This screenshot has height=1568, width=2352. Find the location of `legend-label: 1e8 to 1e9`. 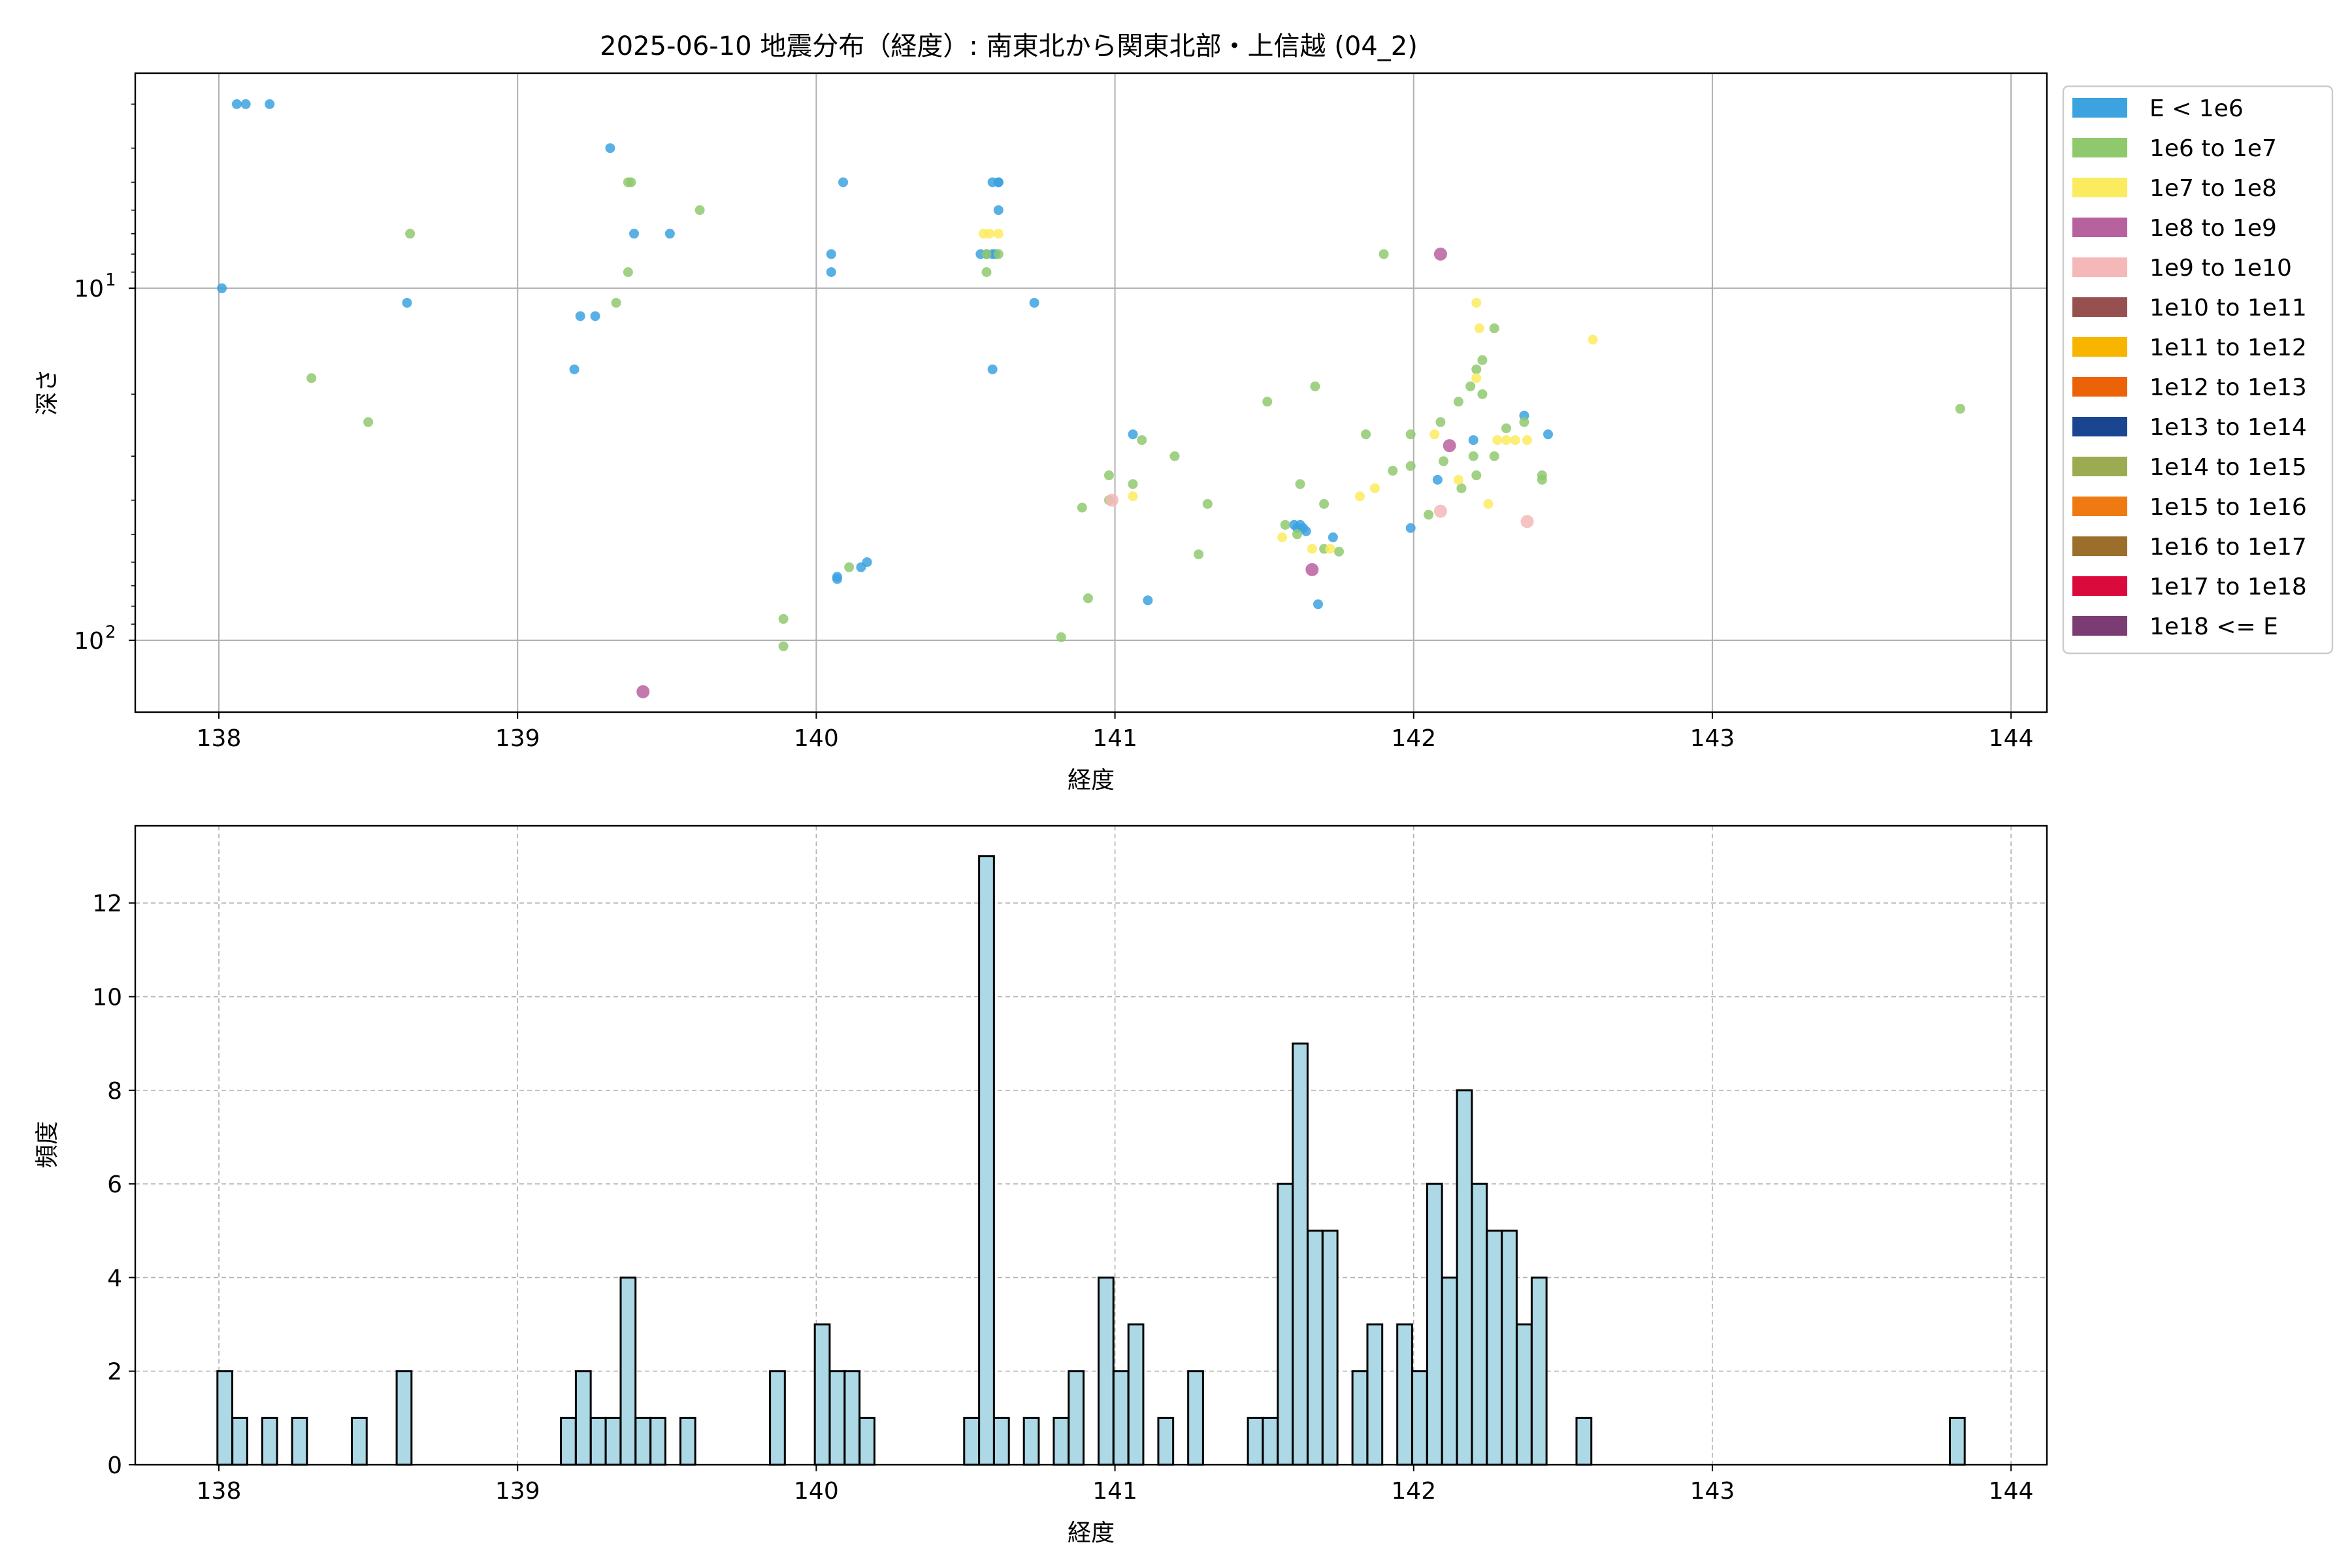

legend-label: 1e8 to 1e9 is located at coordinates (2213, 228).